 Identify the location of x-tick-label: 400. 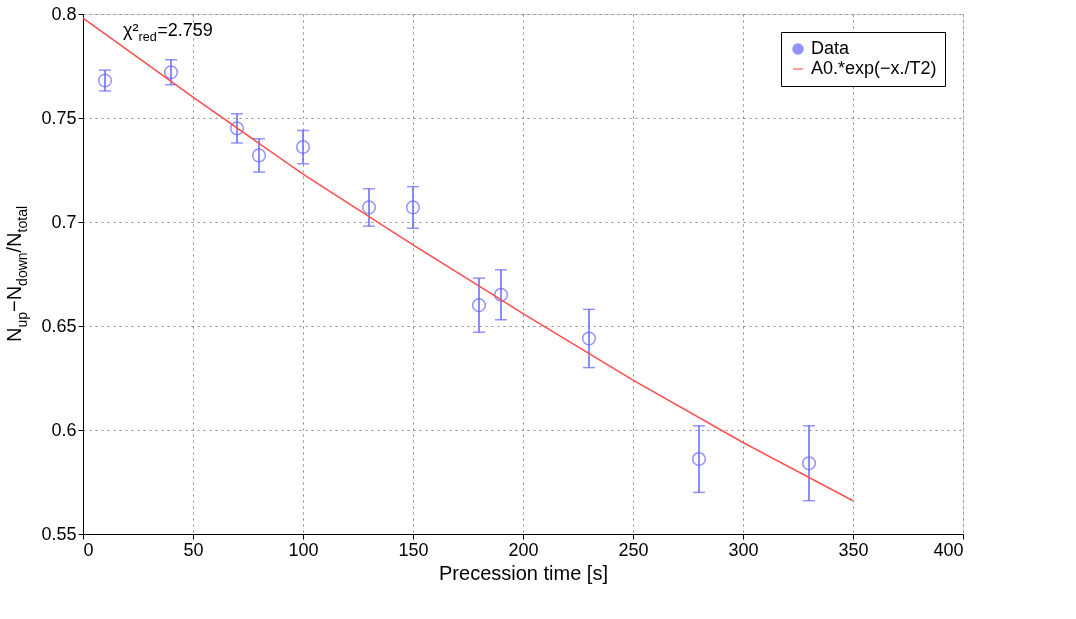
(948, 549).